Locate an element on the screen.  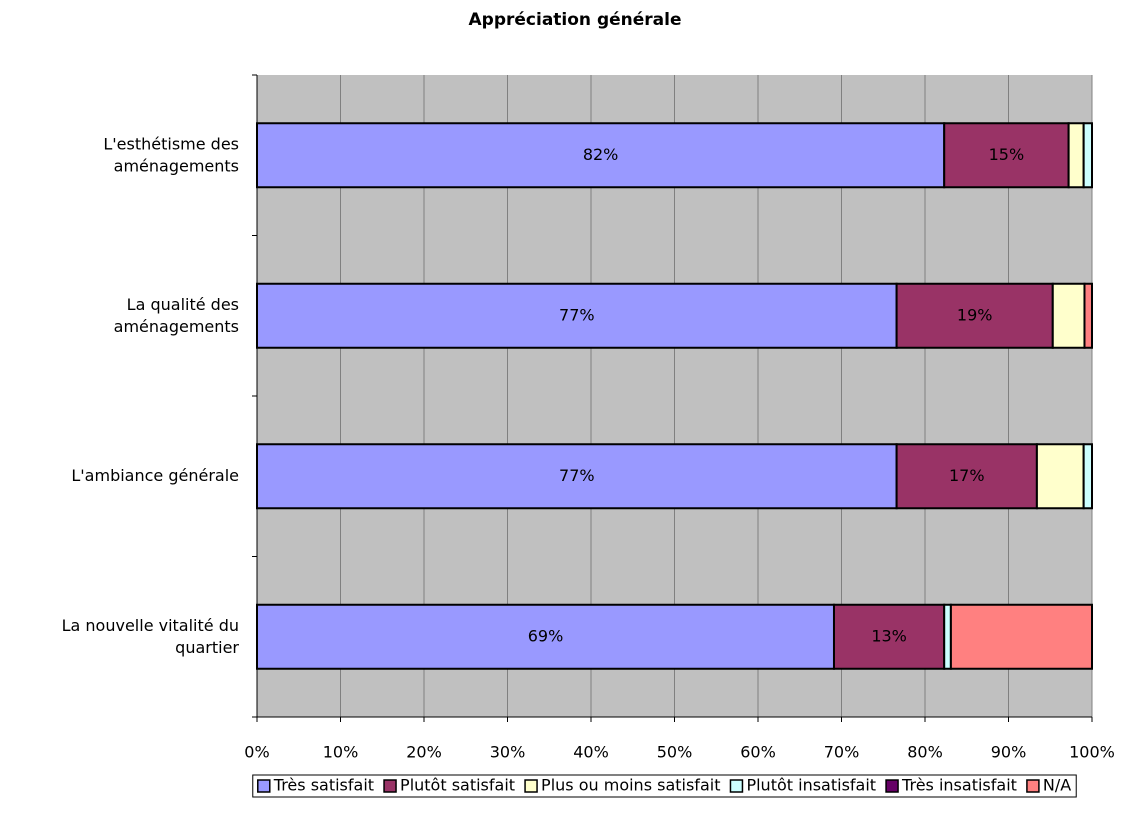
x-tick-label: 80% is located at coordinates (925, 752).